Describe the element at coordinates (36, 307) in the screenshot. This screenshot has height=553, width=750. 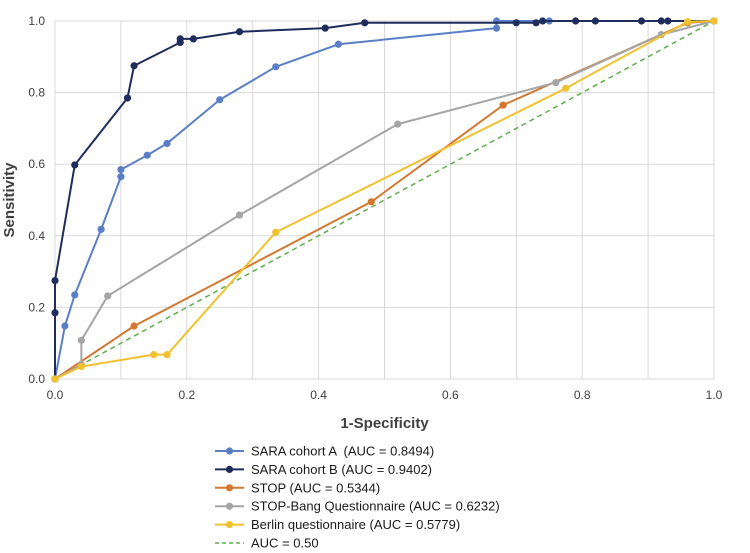
I see `y-tick-label: 0.2` at that location.